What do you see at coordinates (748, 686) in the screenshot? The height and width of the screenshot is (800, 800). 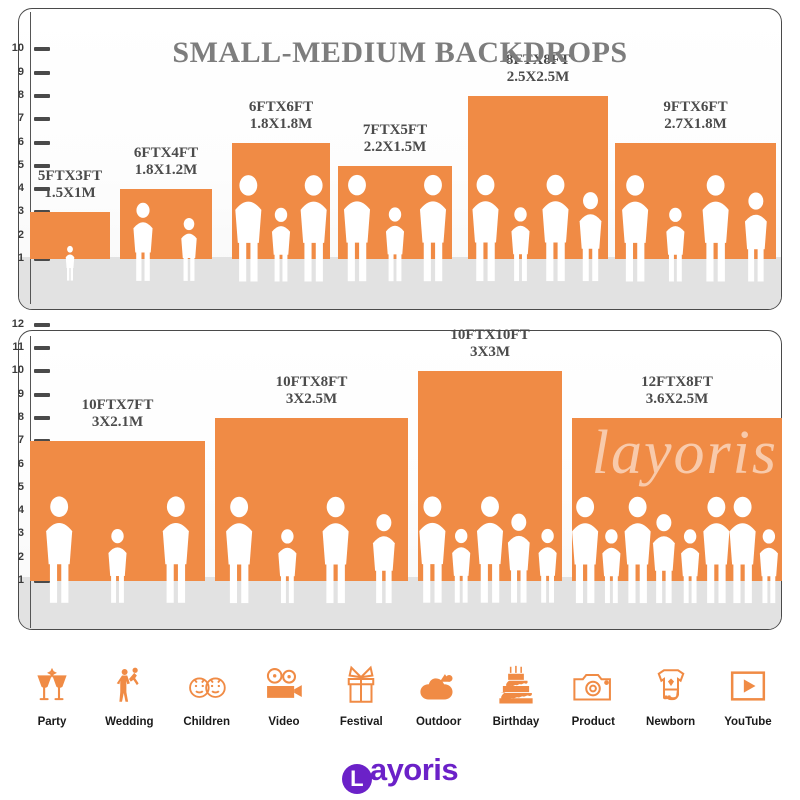 I see `play-button-icon` at bounding box center [748, 686].